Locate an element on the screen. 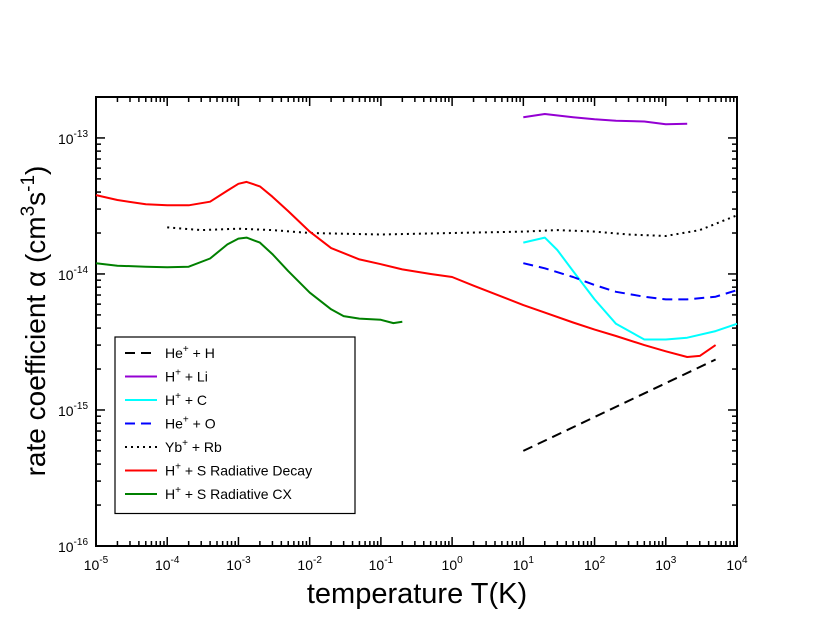 The width and height of the screenshot is (830, 642). x-tick-label: 10⁰ is located at coordinates (453, 564).